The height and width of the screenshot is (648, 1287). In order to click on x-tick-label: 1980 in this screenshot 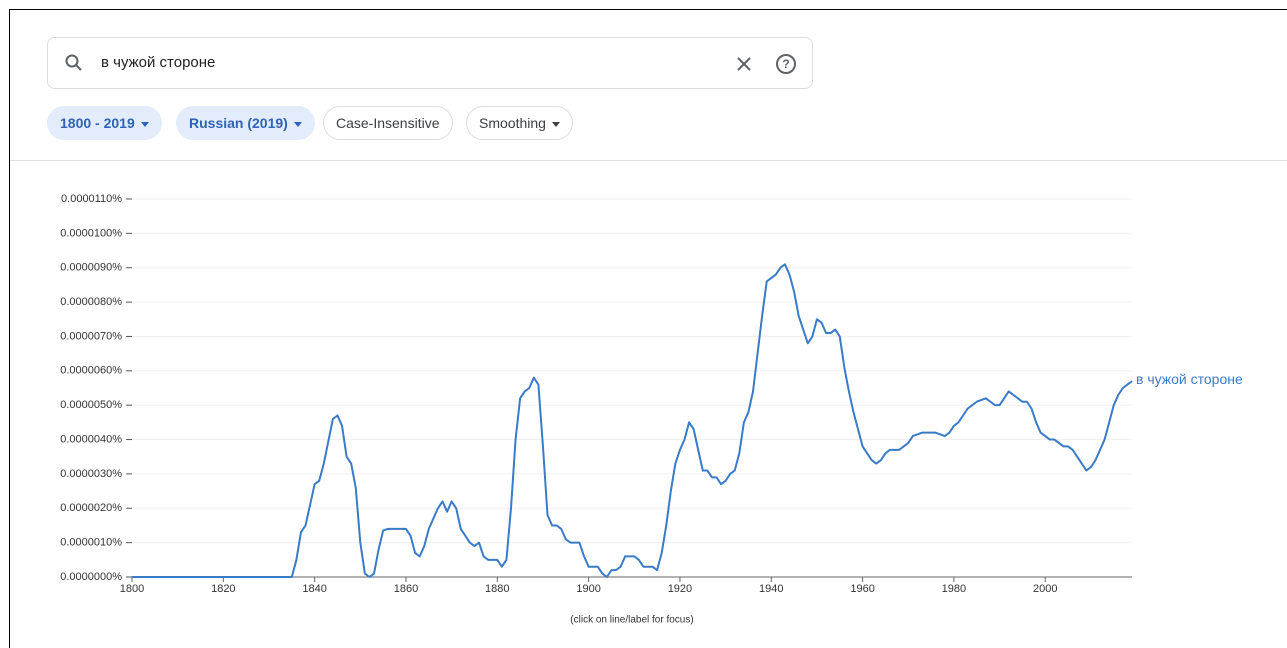, I will do `click(954, 589)`.